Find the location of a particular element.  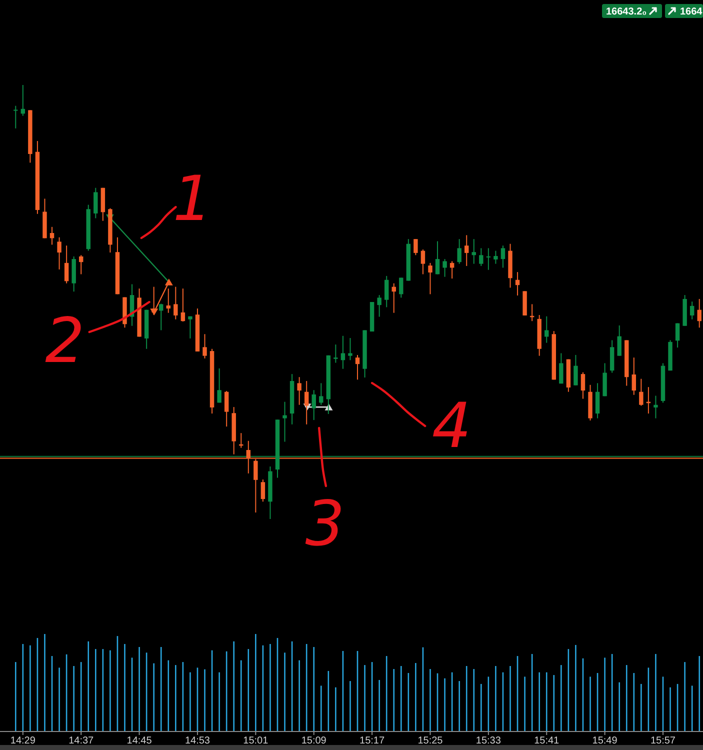

x-tick-label: 15:17 is located at coordinates (372, 741).